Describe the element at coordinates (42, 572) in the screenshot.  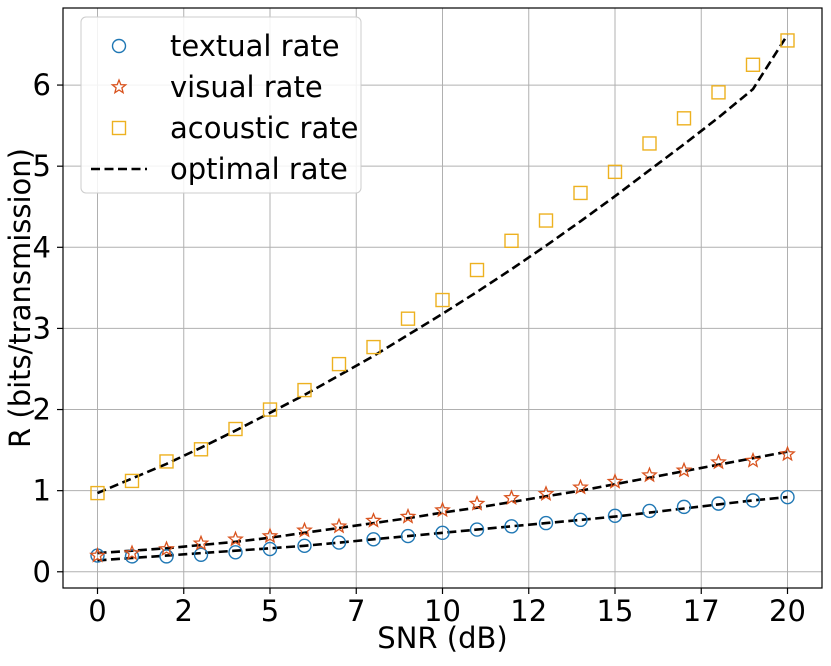
I see `y-tick-label: 0` at that location.